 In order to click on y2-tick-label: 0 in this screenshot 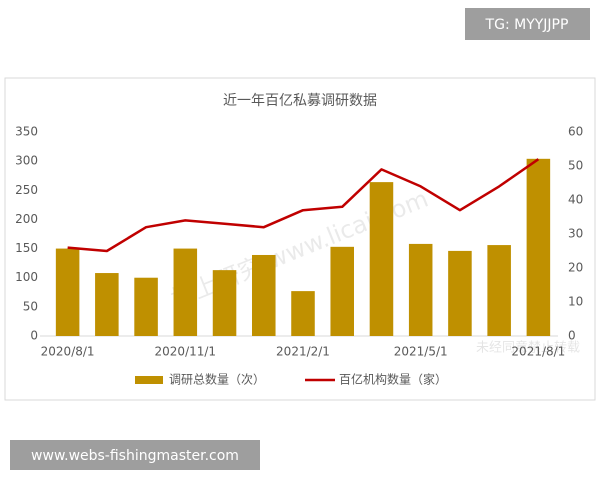, I will do `click(572, 336)`.